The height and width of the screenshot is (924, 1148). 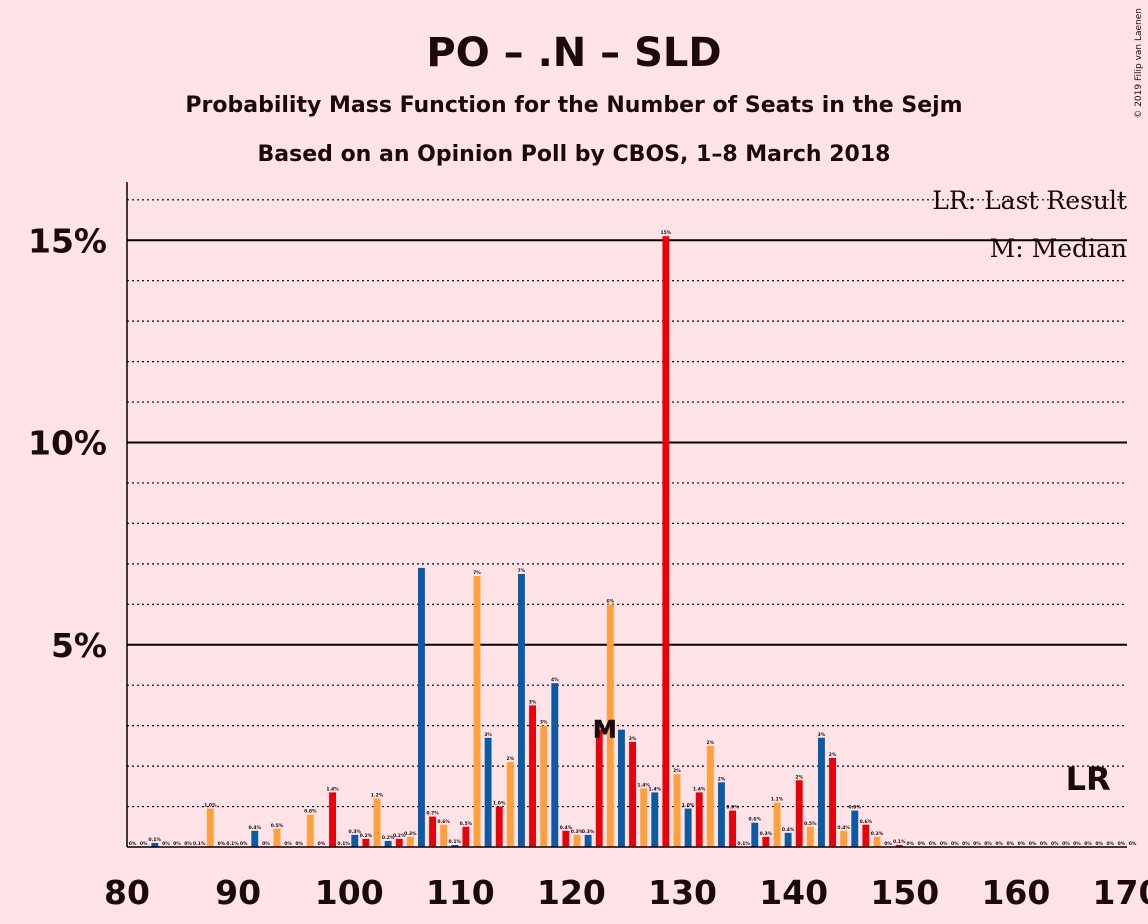 What do you see at coordinates (349, 892) in the screenshot?
I see `x-tick-label-100: 100` at bounding box center [349, 892].